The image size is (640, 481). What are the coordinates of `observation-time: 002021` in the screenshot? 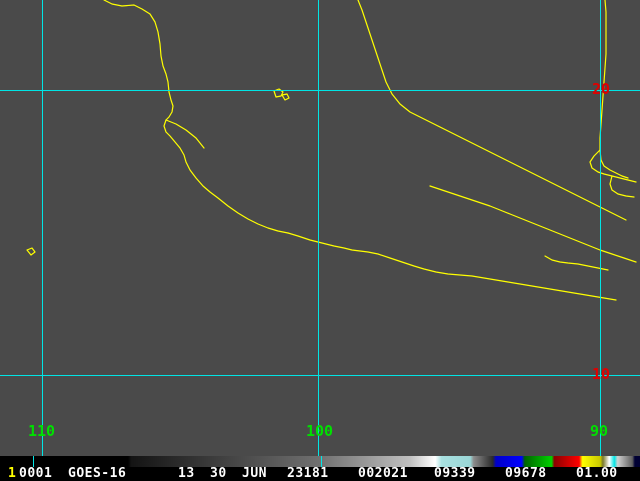 It's located at (383, 473).